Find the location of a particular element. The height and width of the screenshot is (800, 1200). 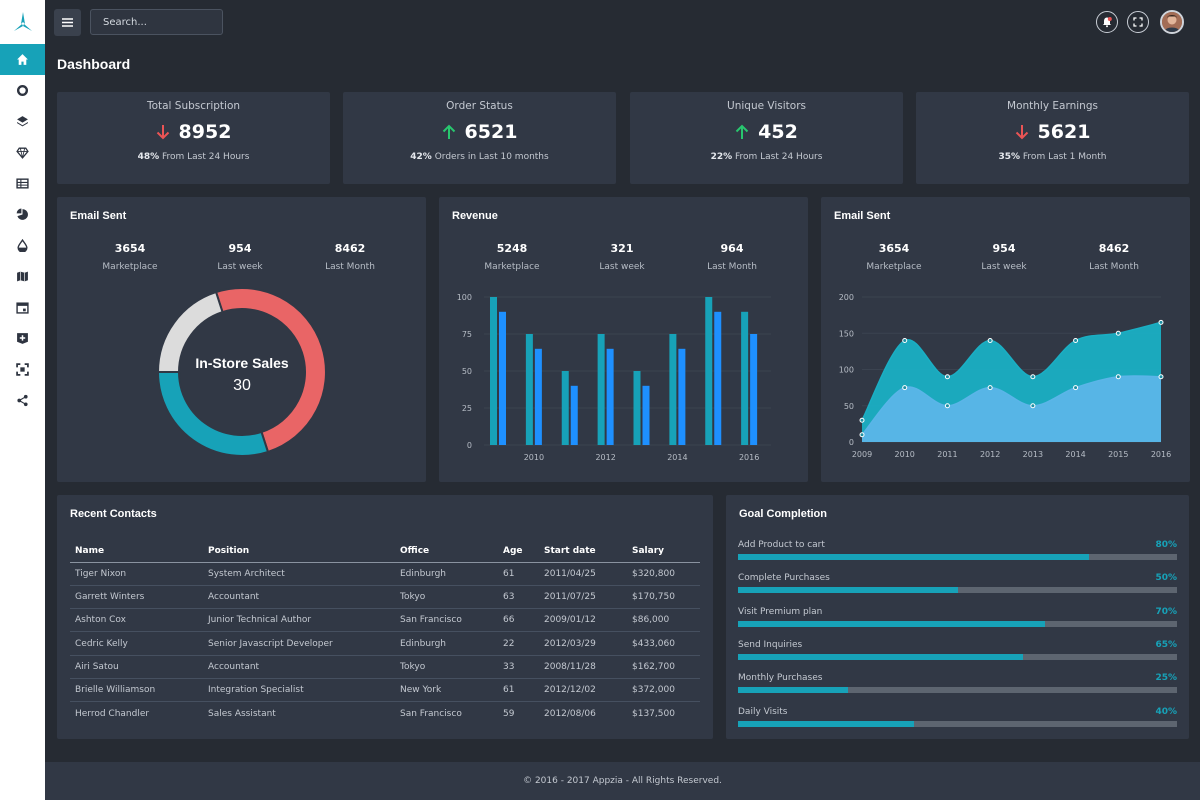

stat-title: Order Status is located at coordinates (479, 106).